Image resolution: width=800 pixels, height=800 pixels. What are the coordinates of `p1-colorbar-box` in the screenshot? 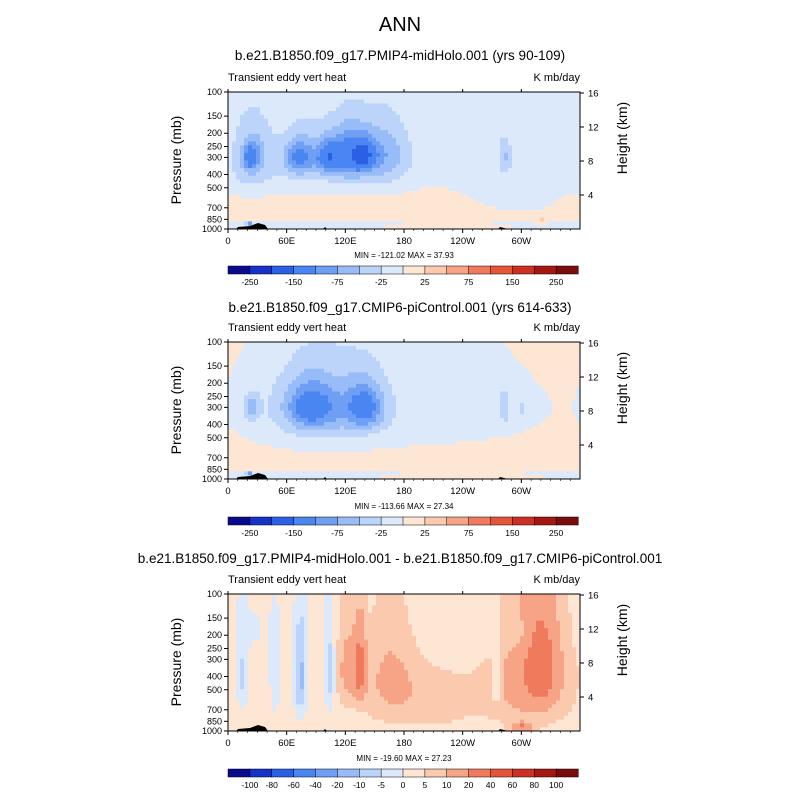 It's located at (501, 270).